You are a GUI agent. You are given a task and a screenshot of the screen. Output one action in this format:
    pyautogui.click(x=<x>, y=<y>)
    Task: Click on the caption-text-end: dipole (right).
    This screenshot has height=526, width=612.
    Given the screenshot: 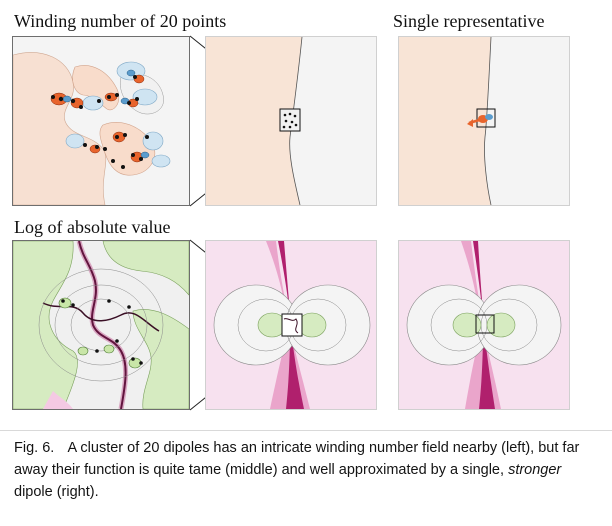 What is the action you would take?
    pyautogui.click(x=56, y=492)
    